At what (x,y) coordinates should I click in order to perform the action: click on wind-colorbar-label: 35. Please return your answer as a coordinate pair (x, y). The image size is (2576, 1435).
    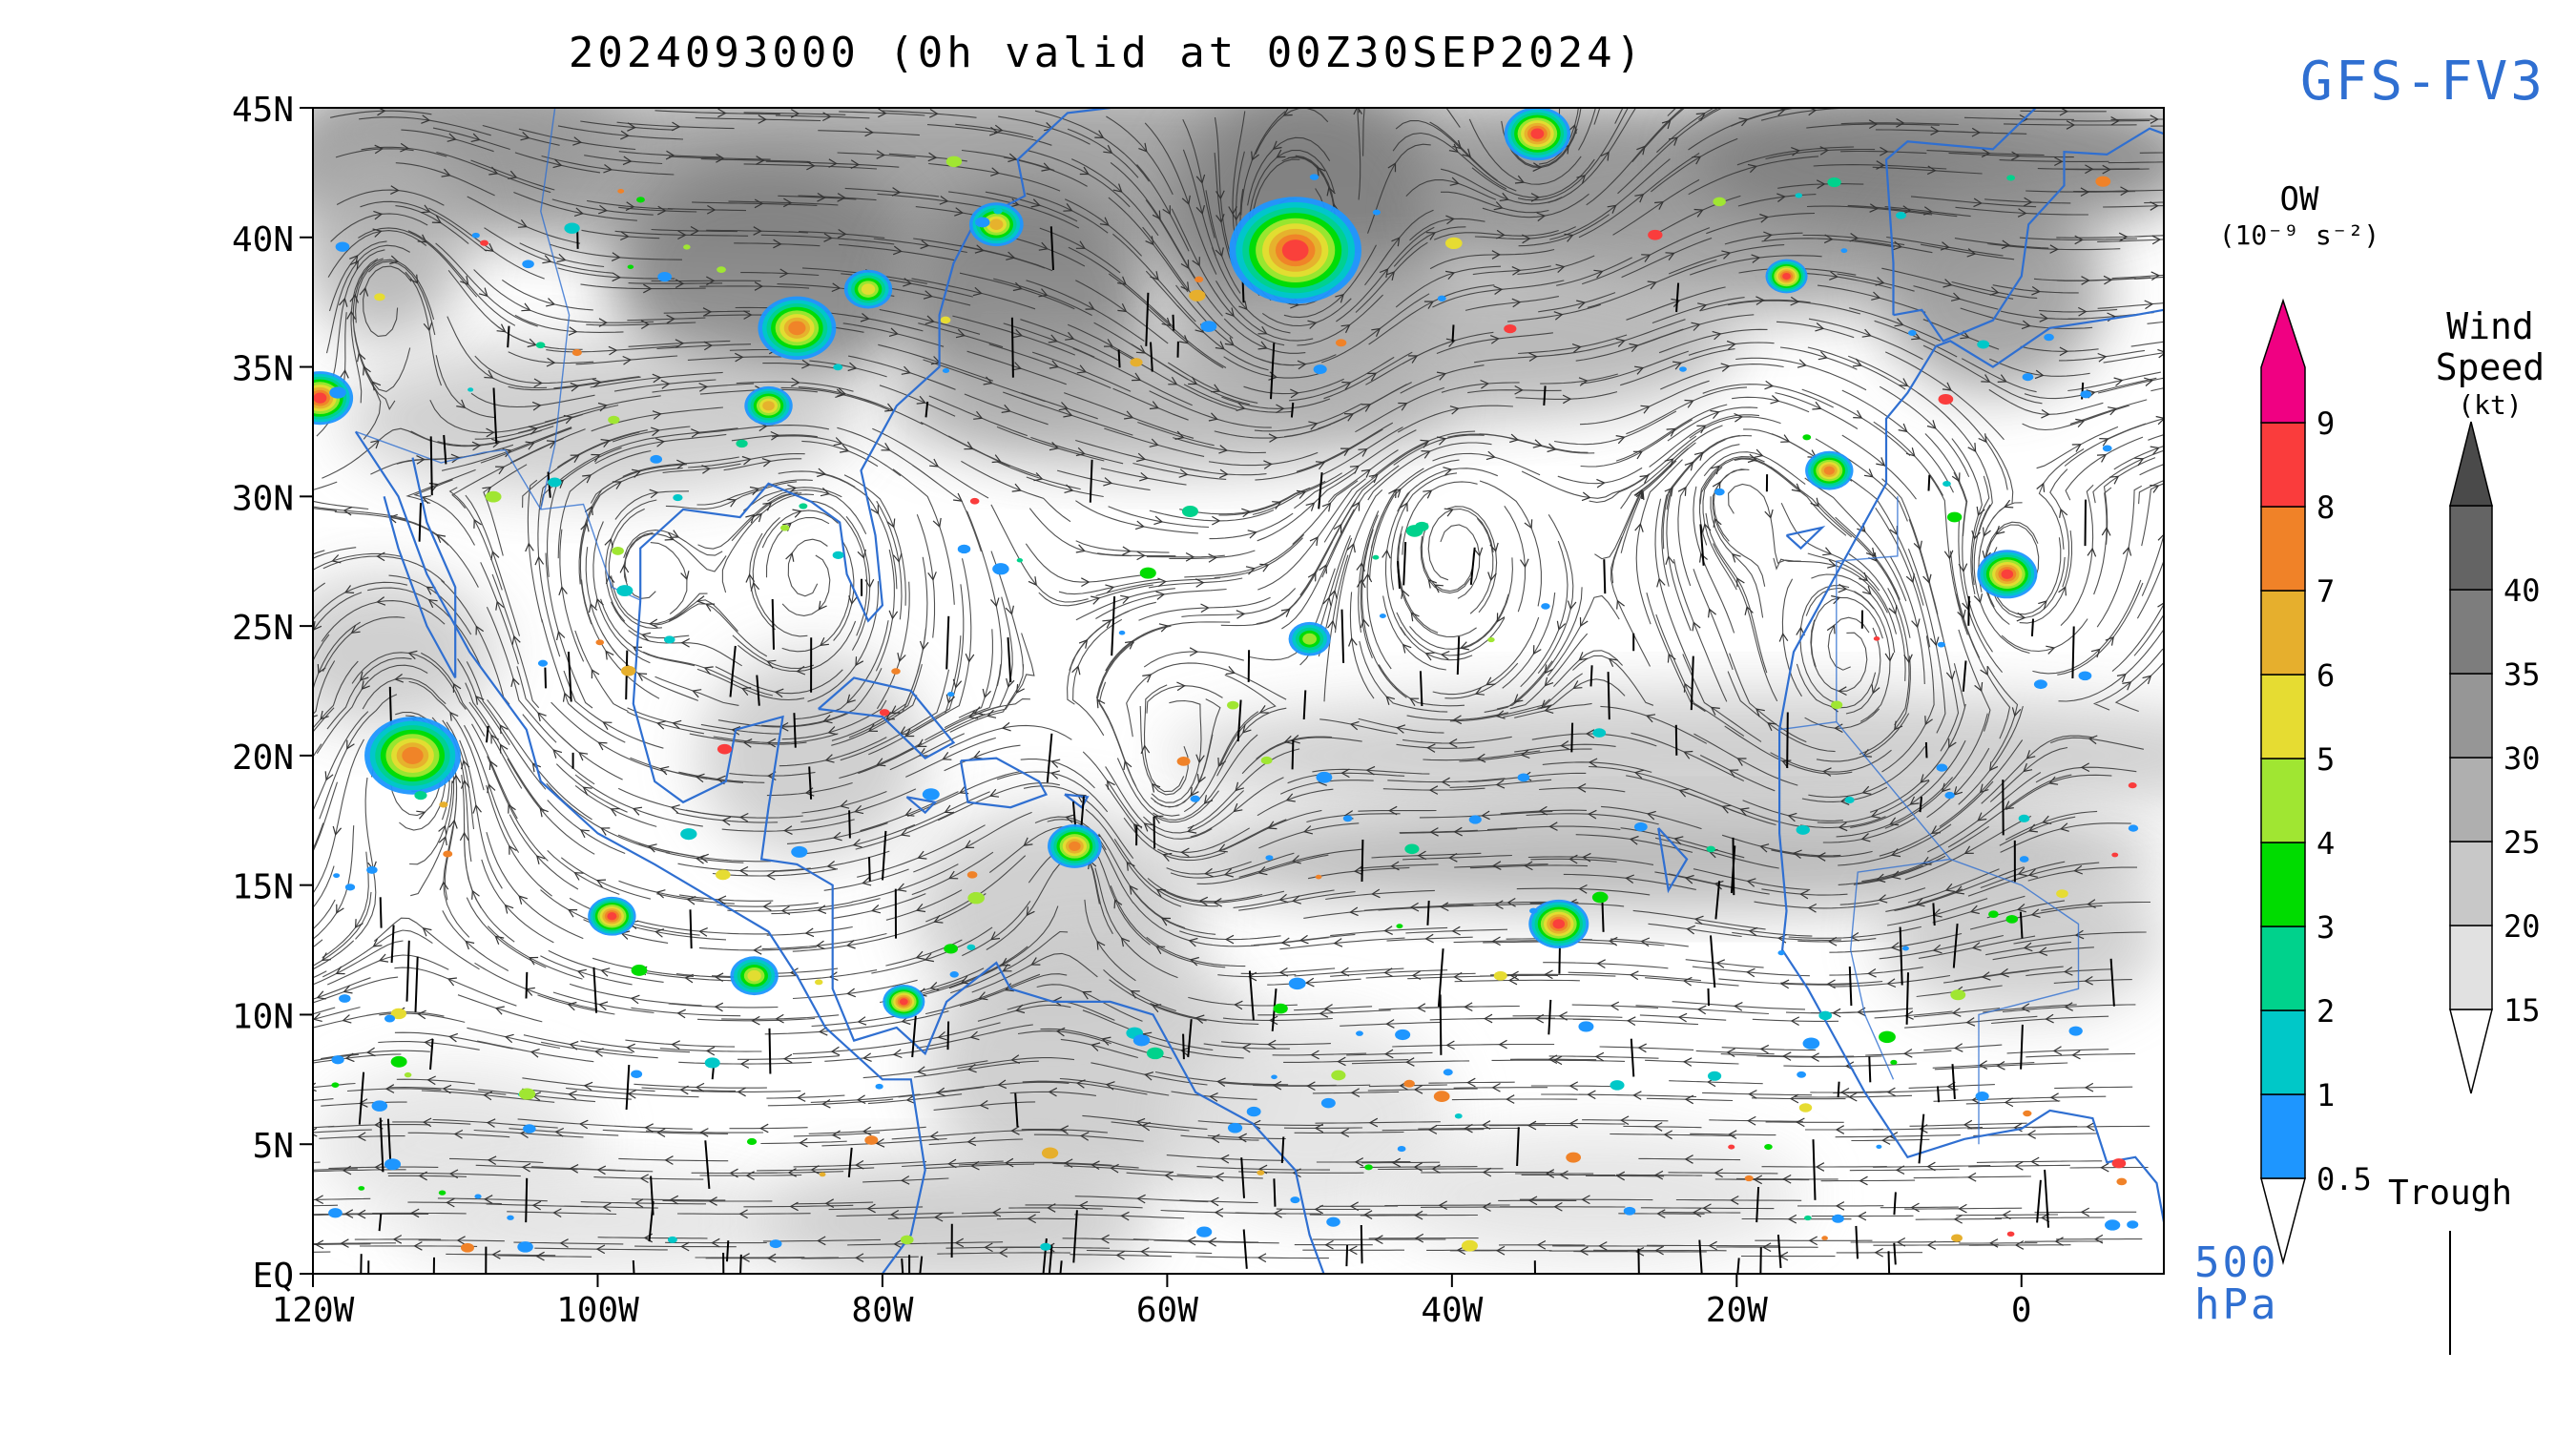
    Looking at the image, I should click on (2522, 674).